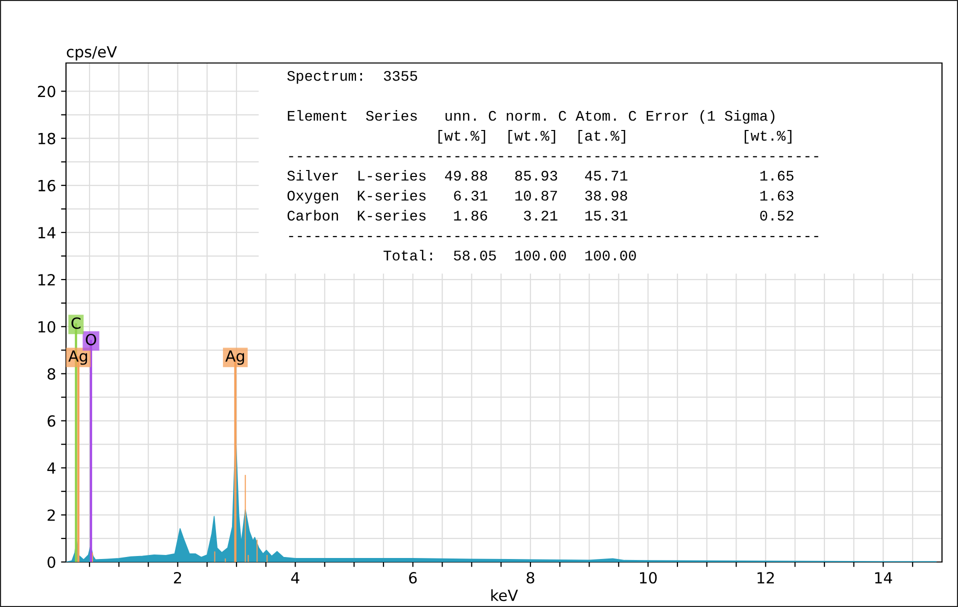 The width and height of the screenshot is (958, 607). What do you see at coordinates (52, 374) in the screenshot?
I see `y-tick-label: 8` at bounding box center [52, 374].